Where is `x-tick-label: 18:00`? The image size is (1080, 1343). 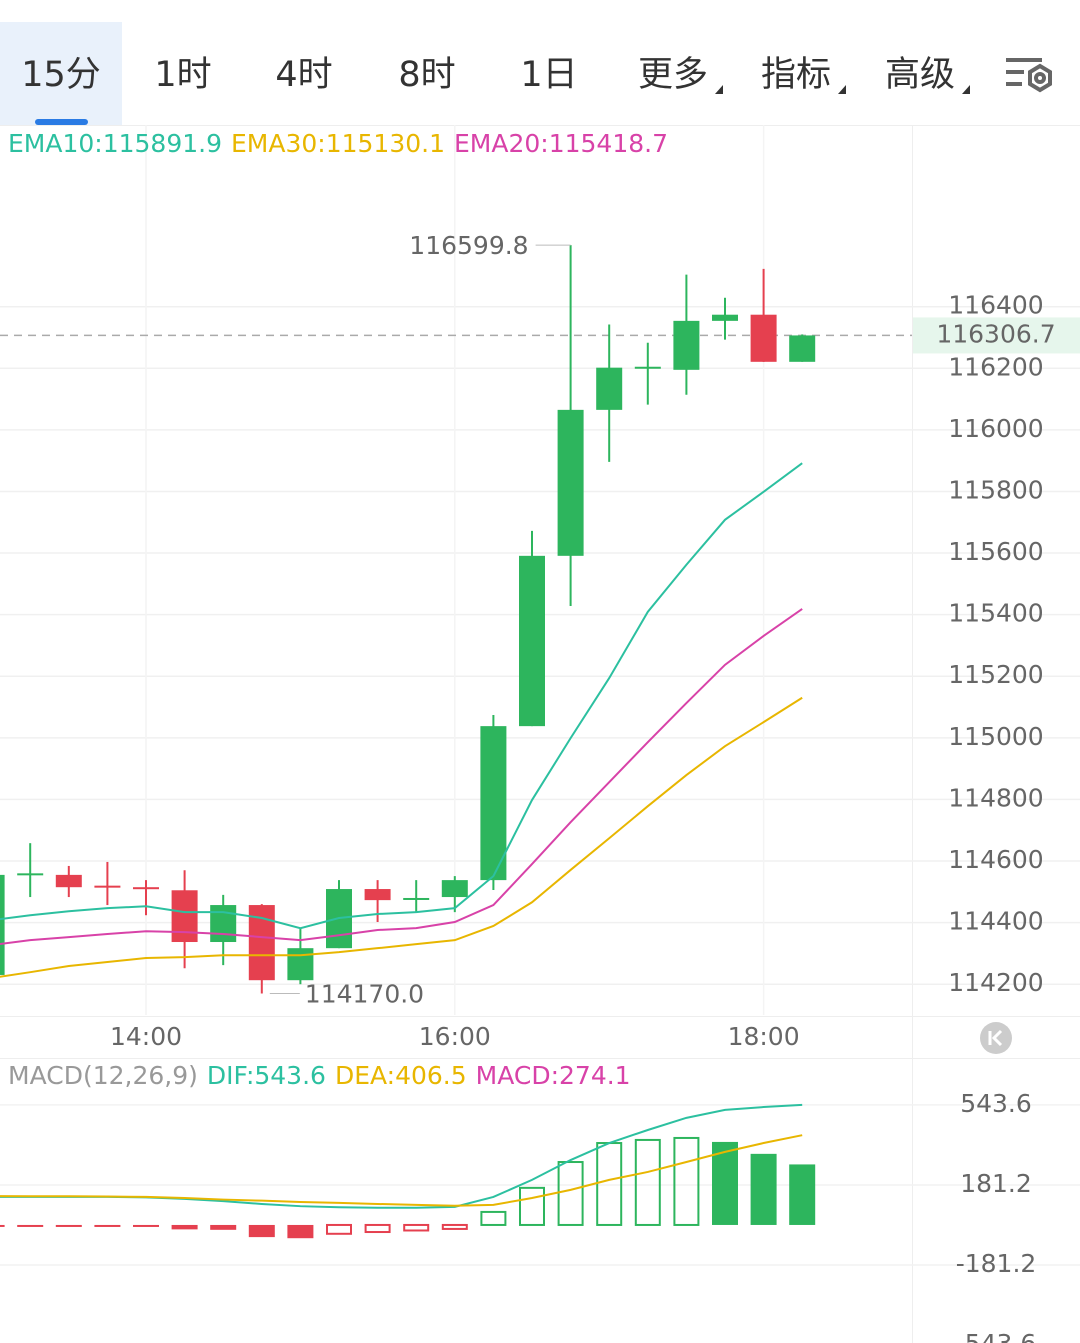 x-tick-label: 18:00 is located at coordinates (764, 1036).